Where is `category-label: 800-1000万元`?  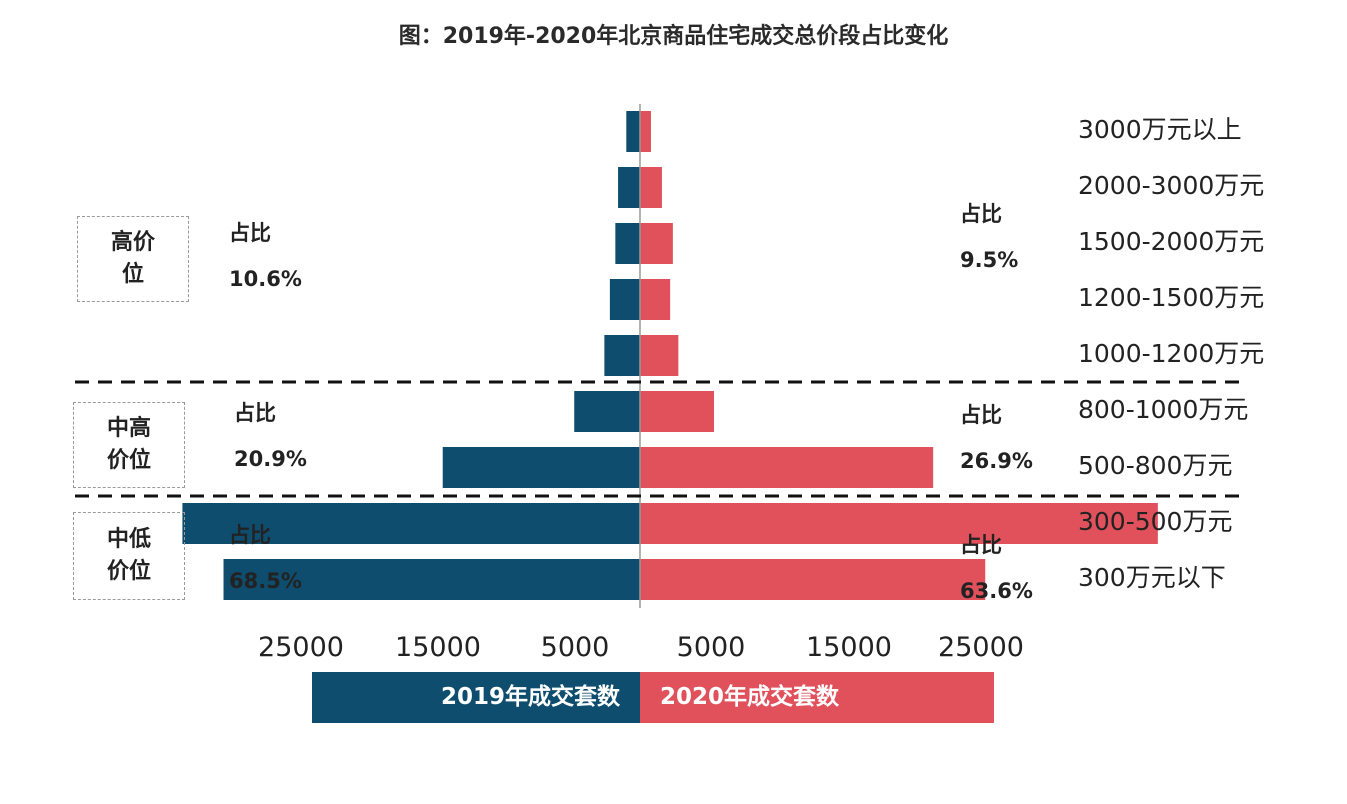
category-label: 800-1000万元 is located at coordinates (1163, 409).